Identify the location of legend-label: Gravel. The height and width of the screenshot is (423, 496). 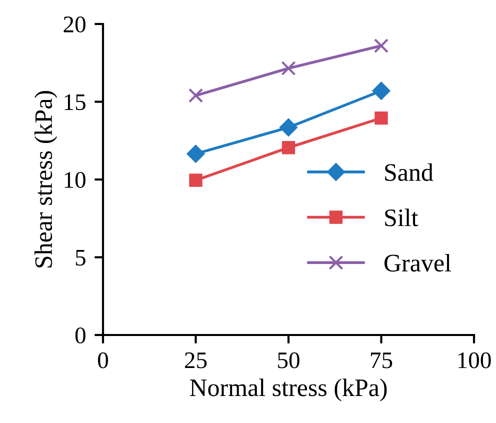
(417, 263).